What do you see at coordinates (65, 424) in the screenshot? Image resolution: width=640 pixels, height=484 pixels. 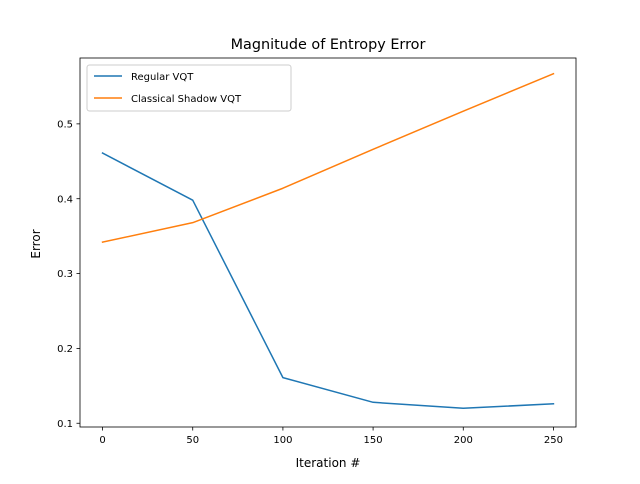 I see `y-tick-label: 0.1` at bounding box center [65, 424].